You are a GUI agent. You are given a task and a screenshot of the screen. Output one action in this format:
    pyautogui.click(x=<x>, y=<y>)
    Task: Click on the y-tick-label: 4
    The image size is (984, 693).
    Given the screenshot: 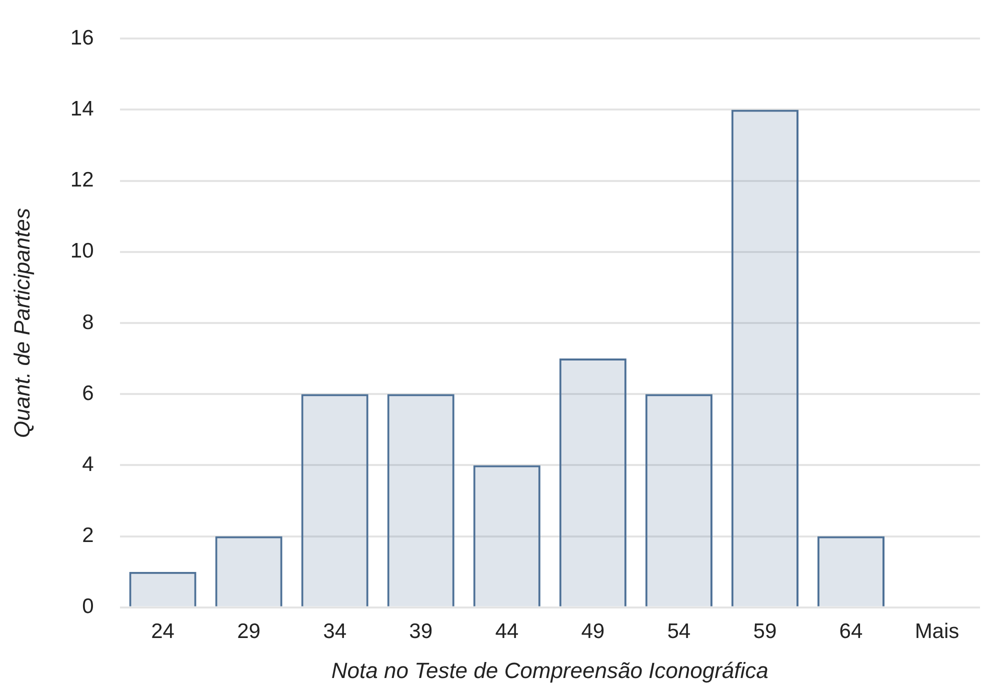 What is the action you would take?
    pyautogui.click(x=88, y=464)
    